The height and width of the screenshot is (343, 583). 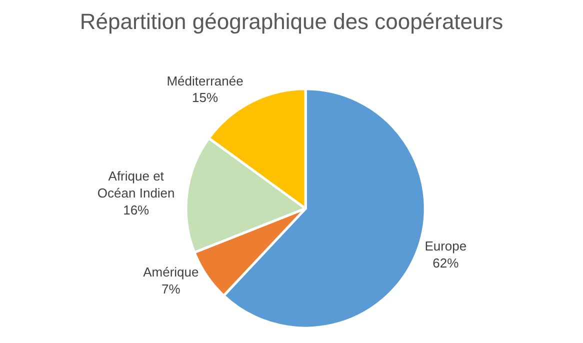 What do you see at coordinates (446, 263) in the screenshot?
I see `data-label: 62%` at bounding box center [446, 263].